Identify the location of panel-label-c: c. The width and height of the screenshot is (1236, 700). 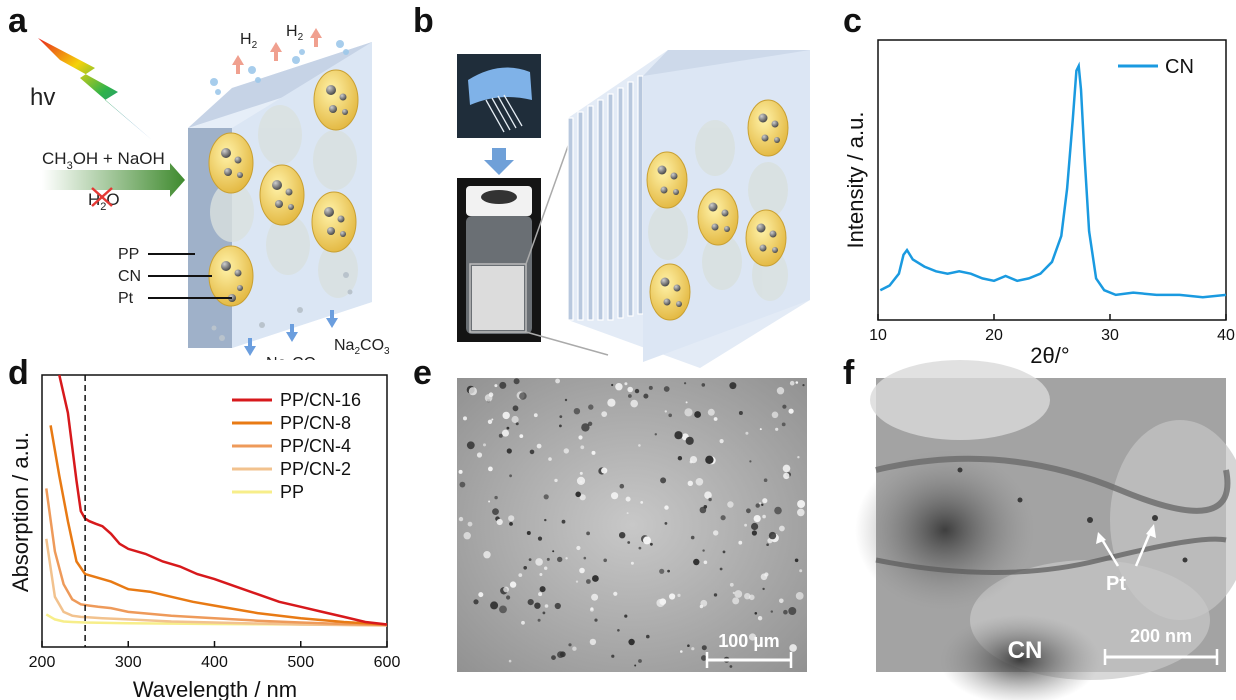
(852, 21).